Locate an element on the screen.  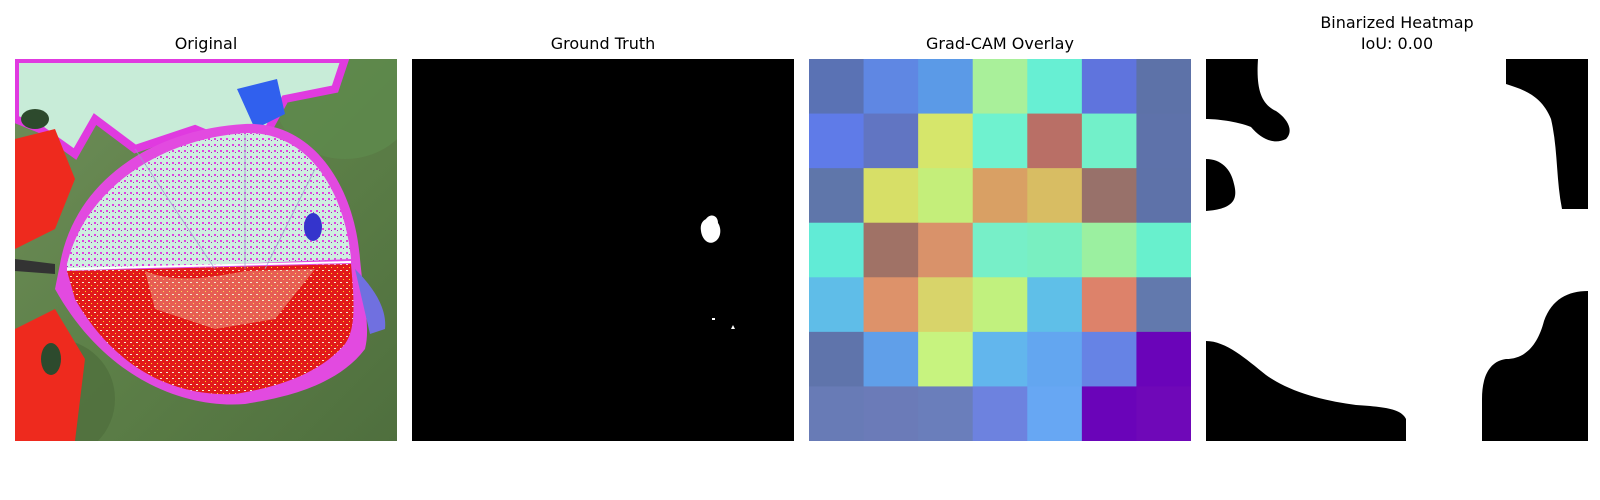
panel-title: Original is located at coordinates (206, 43).